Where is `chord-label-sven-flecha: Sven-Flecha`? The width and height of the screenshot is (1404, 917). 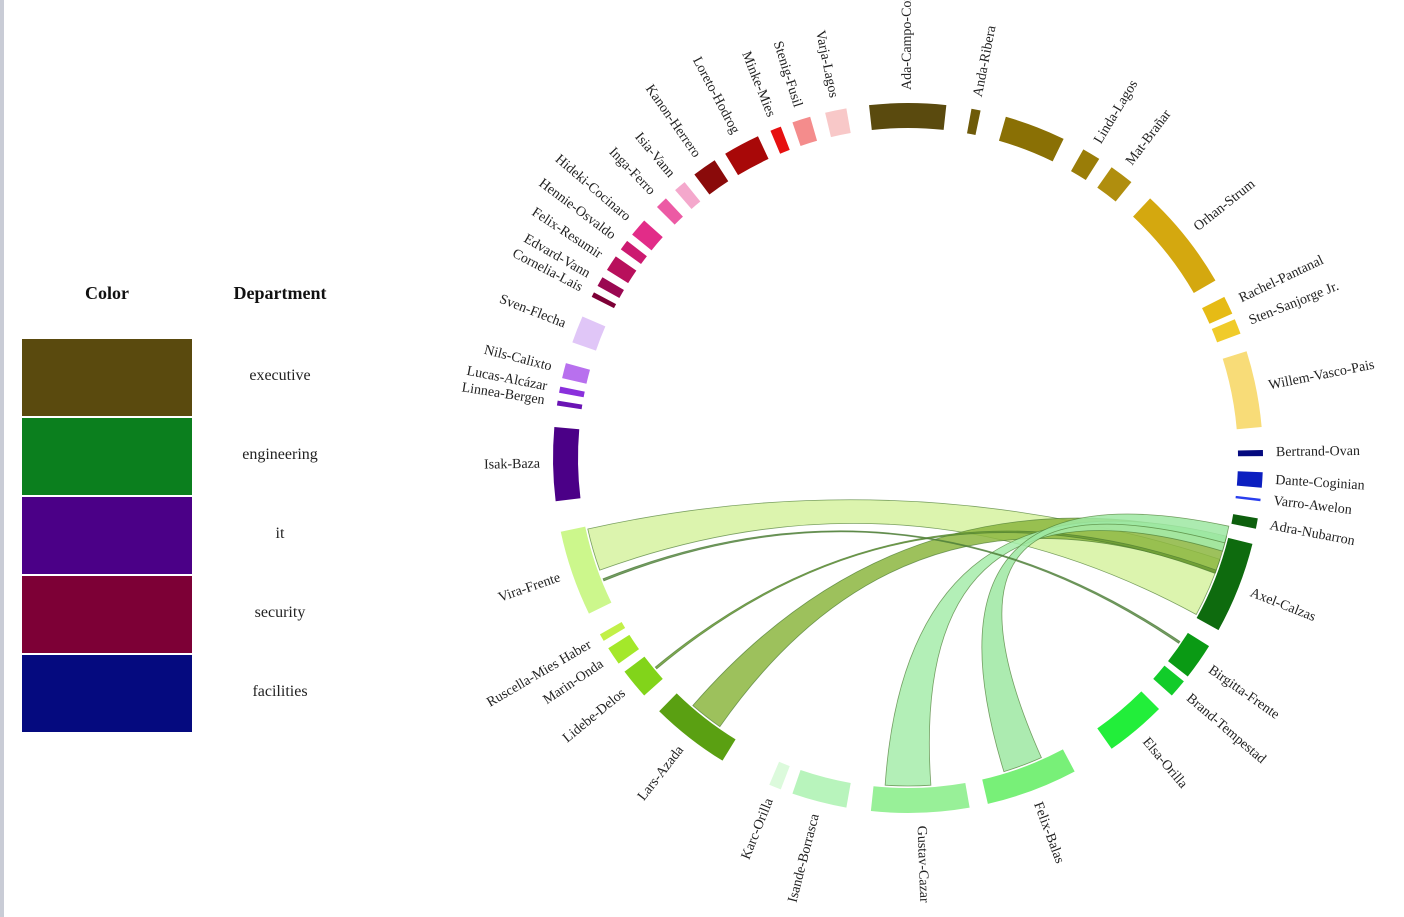
chord-label-sven-flecha: Sven-Flecha is located at coordinates (532, 312).